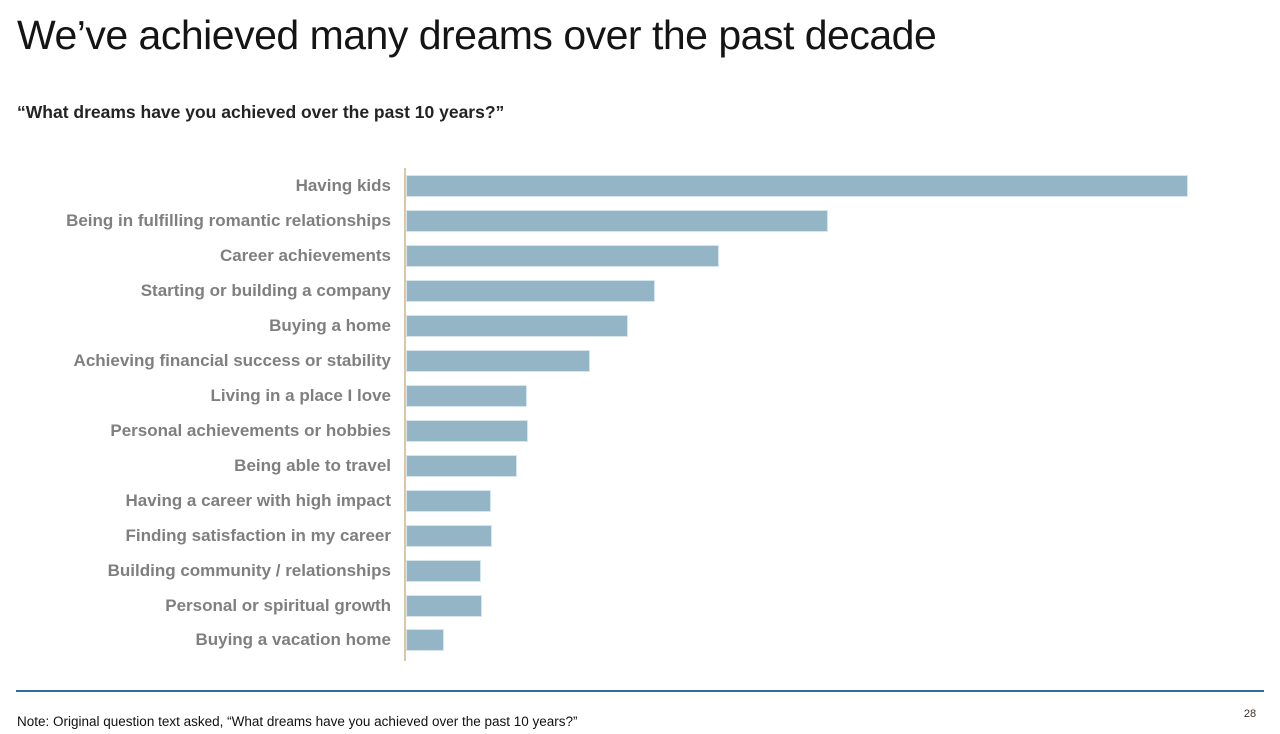 The width and height of the screenshot is (1280, 734). Describe the element at coordinates (249, 570) in the screenshot. I see `category-label: Building community / relationships` at that location.